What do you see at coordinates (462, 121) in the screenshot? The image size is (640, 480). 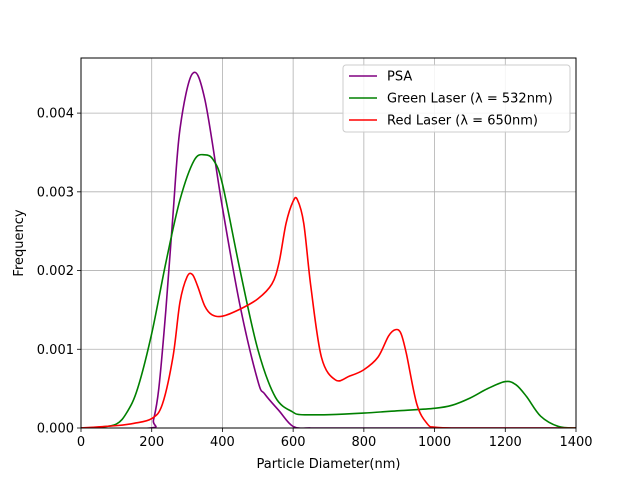 I see `legend-label-2: Red Laser (λ = 650nm)` at bounding box center [462, 121].